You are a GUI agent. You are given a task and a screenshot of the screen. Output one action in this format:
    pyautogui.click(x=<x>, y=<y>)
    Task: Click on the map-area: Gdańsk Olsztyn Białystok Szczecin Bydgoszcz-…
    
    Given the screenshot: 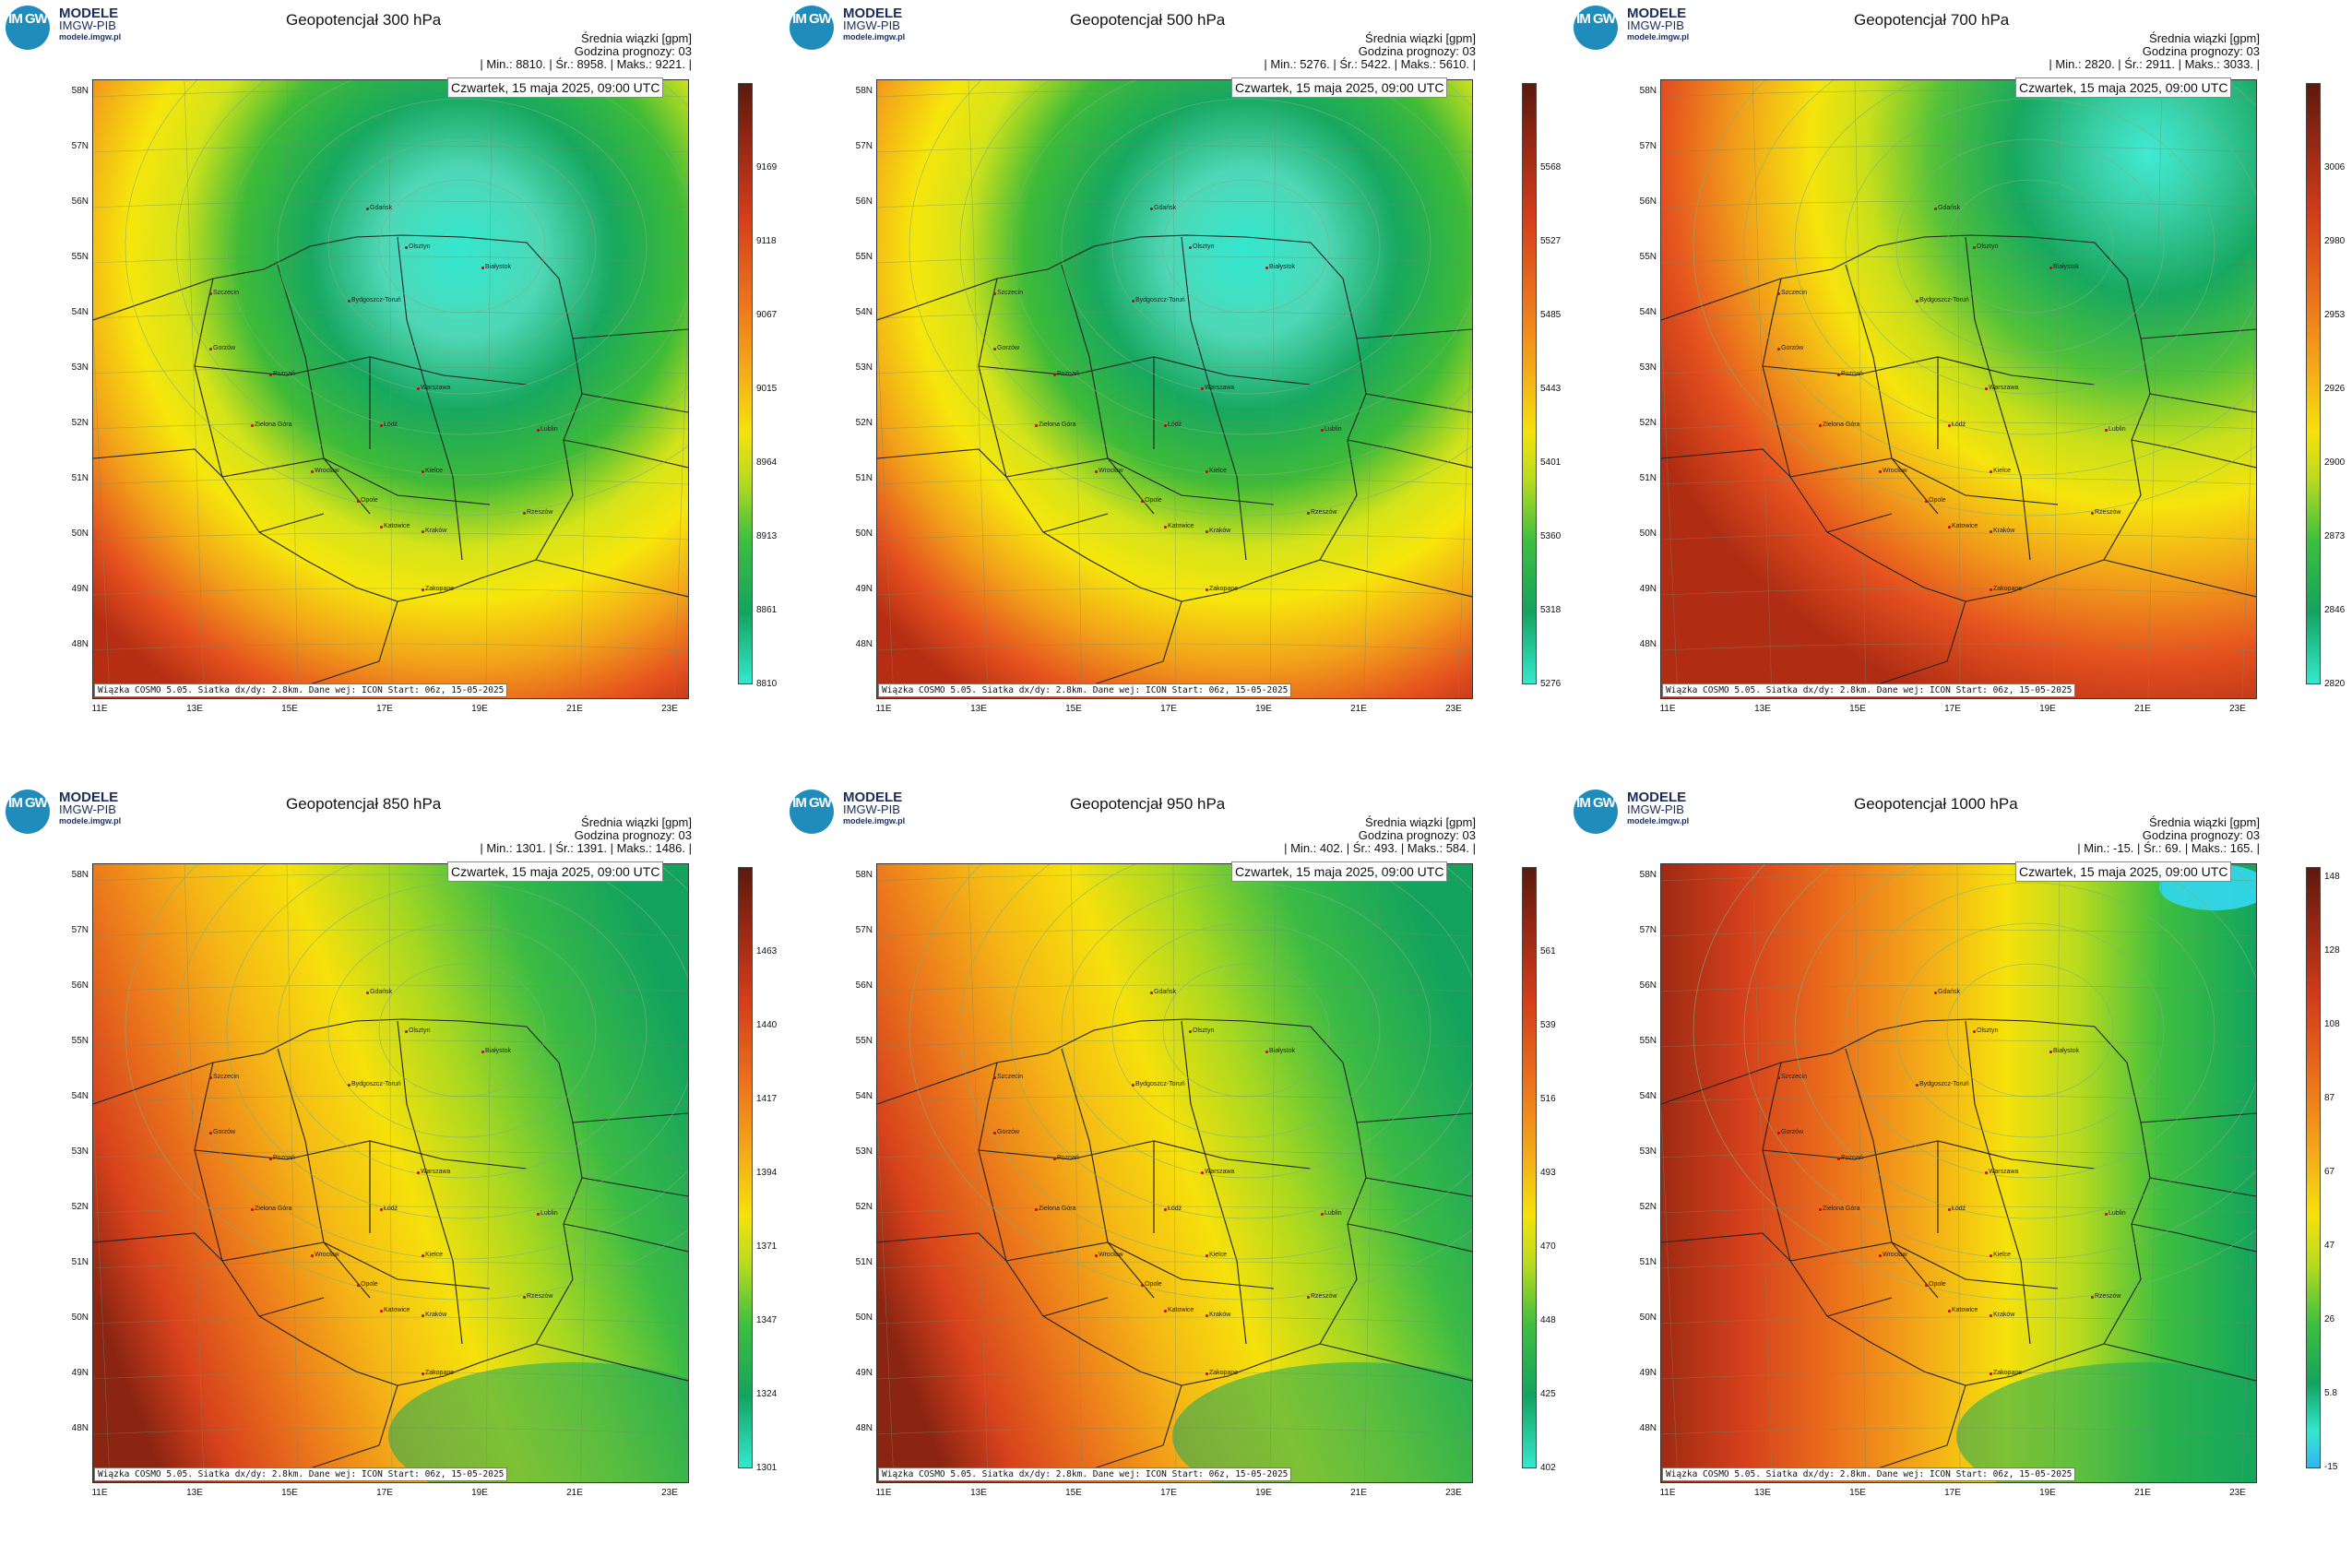 What is the action you would take?
    pyautogui.click(x=1958, y=389)
    